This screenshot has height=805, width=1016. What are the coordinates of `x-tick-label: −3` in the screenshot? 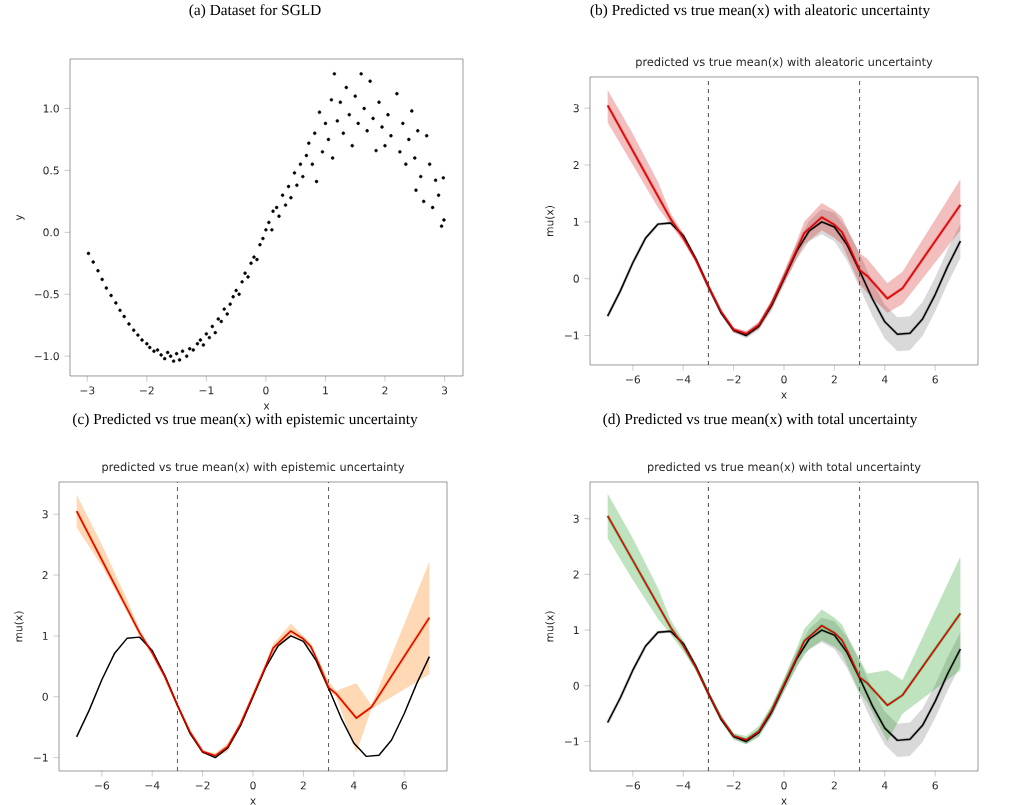 It's located at (87, 390).